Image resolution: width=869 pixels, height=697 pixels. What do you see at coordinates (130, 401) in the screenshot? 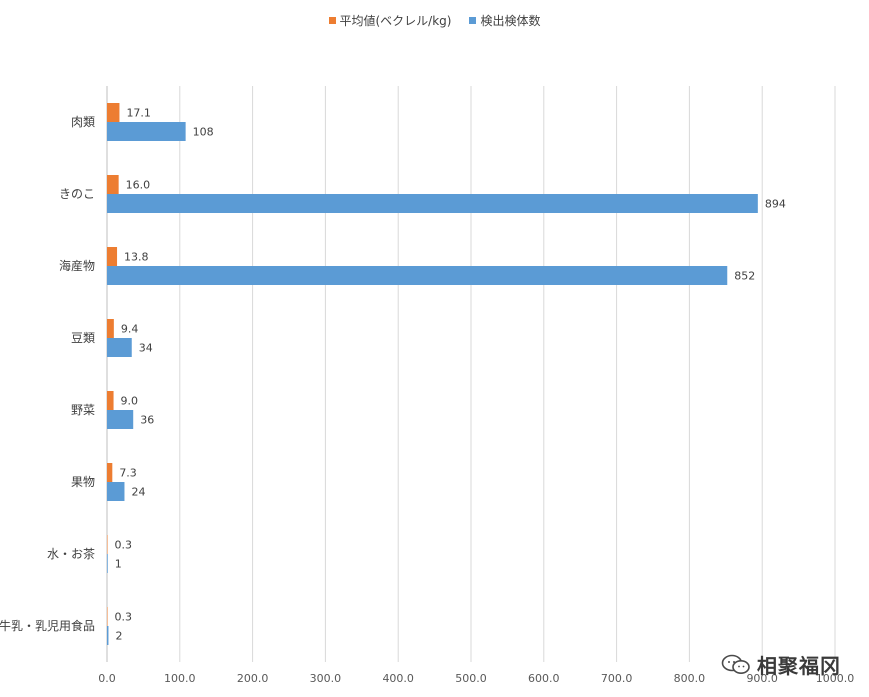
I see `data-label-average: 9.0` at bounding box center [130, 401].